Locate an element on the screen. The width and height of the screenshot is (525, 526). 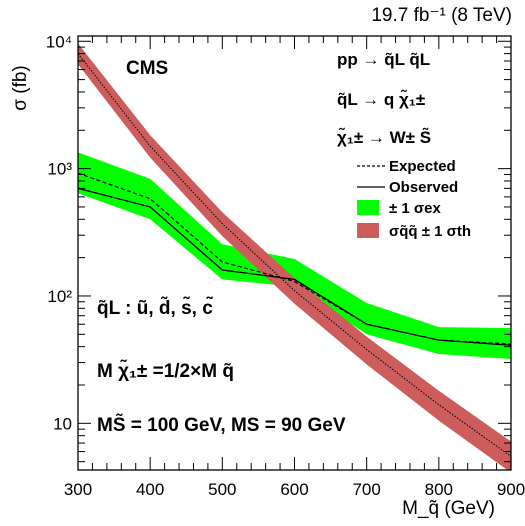
y-axis-label: σ (fb) is located at coordinates (20, 88).